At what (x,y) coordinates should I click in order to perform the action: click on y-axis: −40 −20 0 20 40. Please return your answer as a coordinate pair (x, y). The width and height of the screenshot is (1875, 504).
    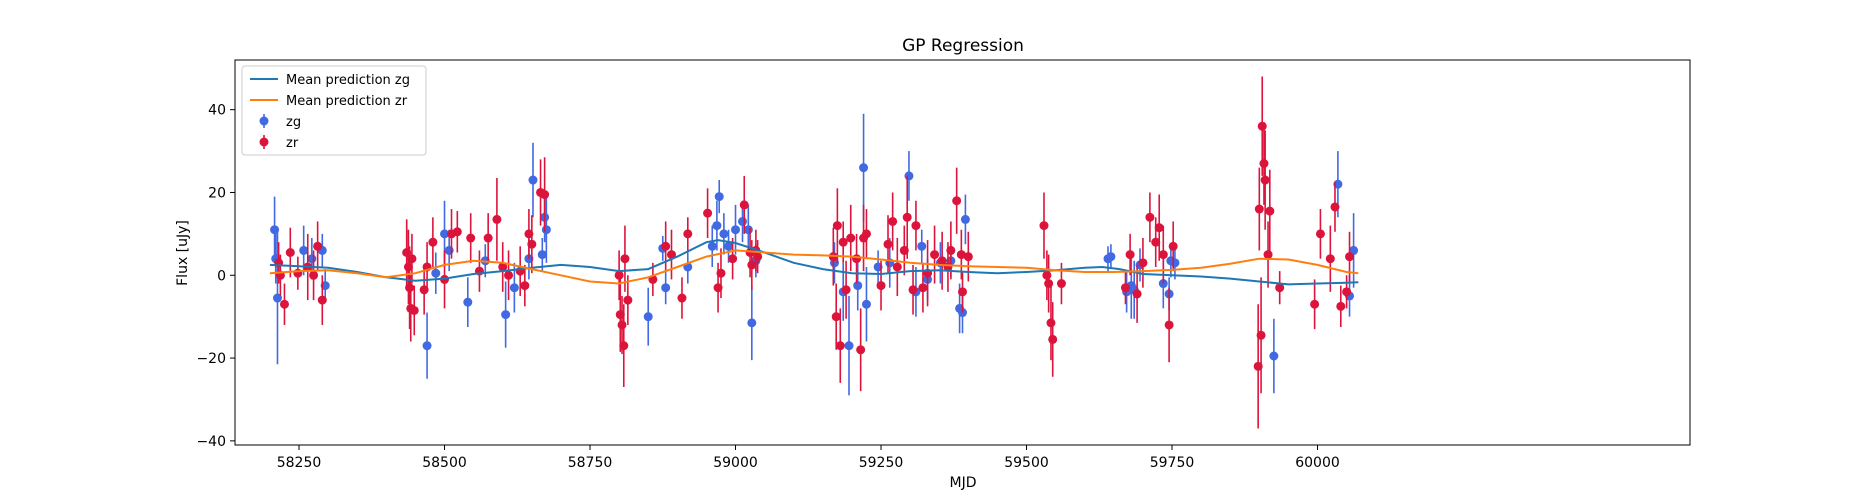
    Looking at the image, I should click on (215, 276).